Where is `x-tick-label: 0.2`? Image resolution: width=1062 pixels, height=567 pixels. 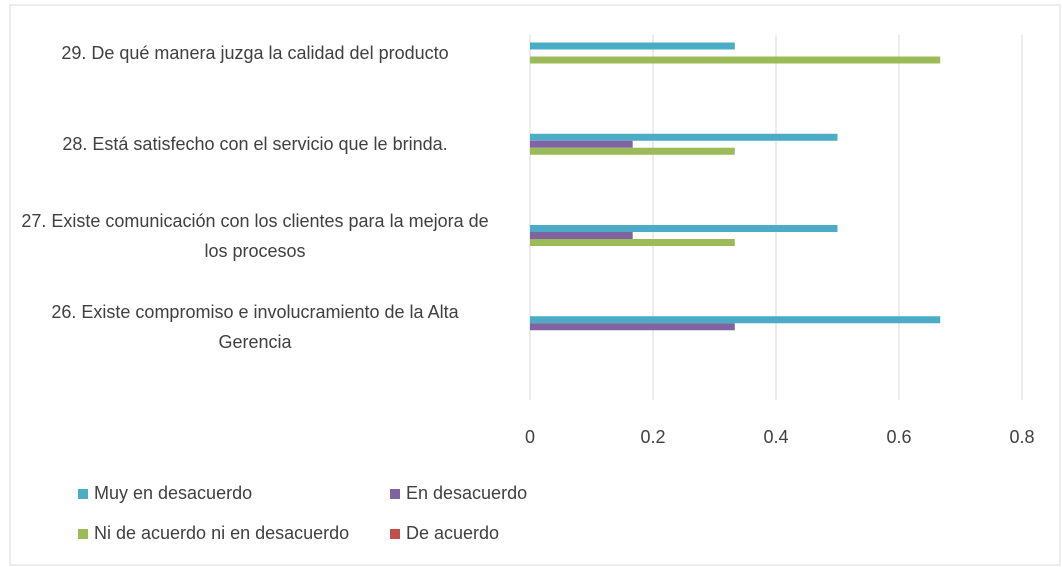
x-tick-label: 0.2 is located at coordinates (652, 437).